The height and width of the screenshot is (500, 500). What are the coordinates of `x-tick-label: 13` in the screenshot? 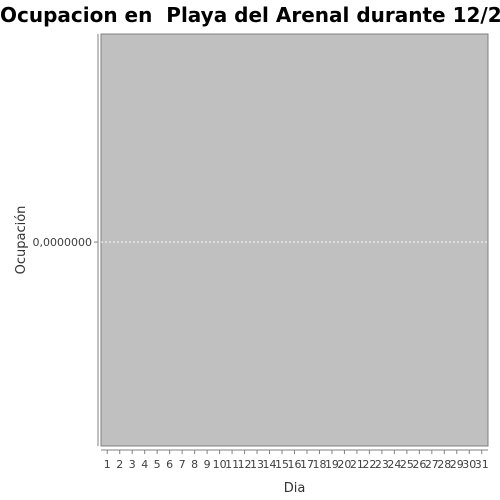 It's located at (257, 464).